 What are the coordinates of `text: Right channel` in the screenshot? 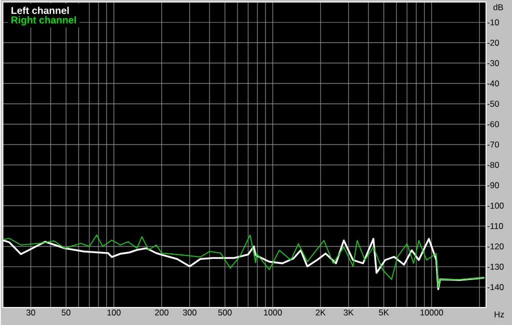 It's located at (44, 21).